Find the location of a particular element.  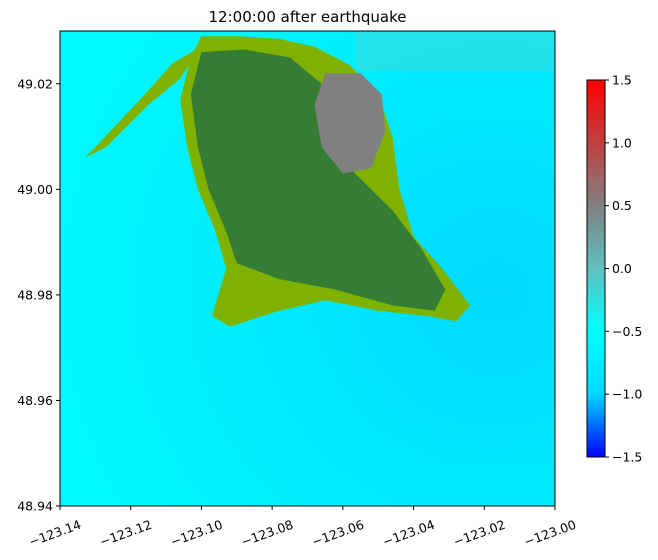

x-tick-label: −123.00 is located at coordinates (550, 533).